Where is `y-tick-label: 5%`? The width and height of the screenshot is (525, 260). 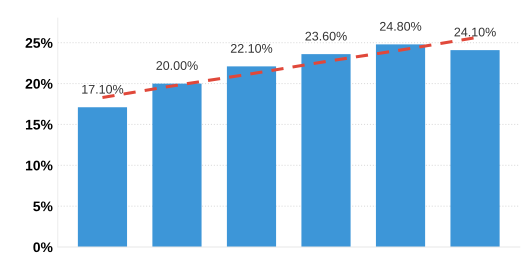
y-tick-label: 5% is located at coordinates (43, 207).